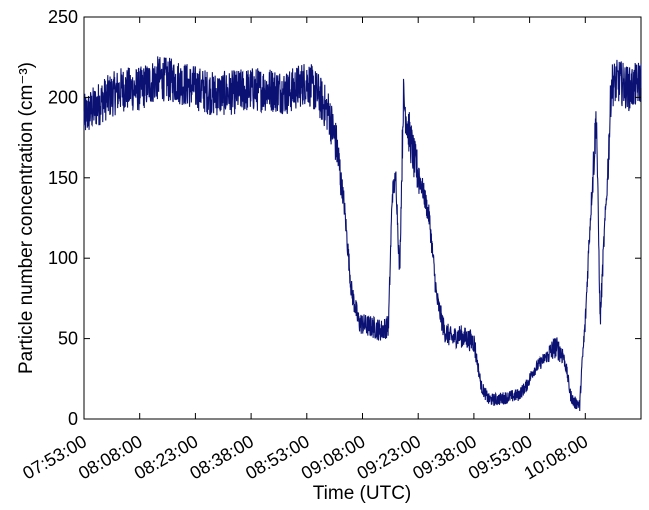  What do you see at coordinates (73, 419) in the screenshot?
I see `y-tick-label: 0` at bounding box center [73, 419].